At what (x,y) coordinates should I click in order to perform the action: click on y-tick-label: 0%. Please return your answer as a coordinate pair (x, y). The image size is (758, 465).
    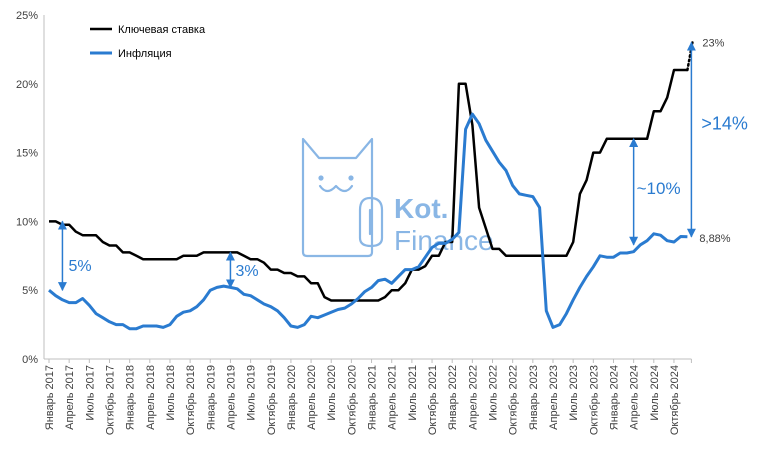
    Looking at the image, I should click on (30, 360).